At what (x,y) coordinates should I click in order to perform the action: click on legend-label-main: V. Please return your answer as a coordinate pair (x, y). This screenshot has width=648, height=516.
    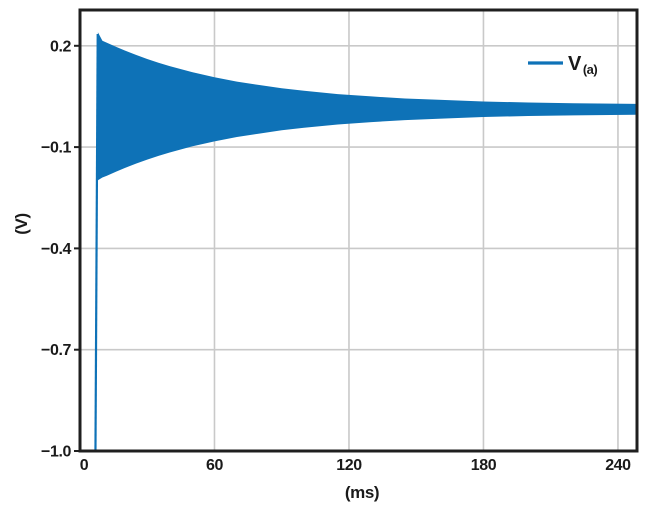
    Looking at the image, I should click on (575, 64).